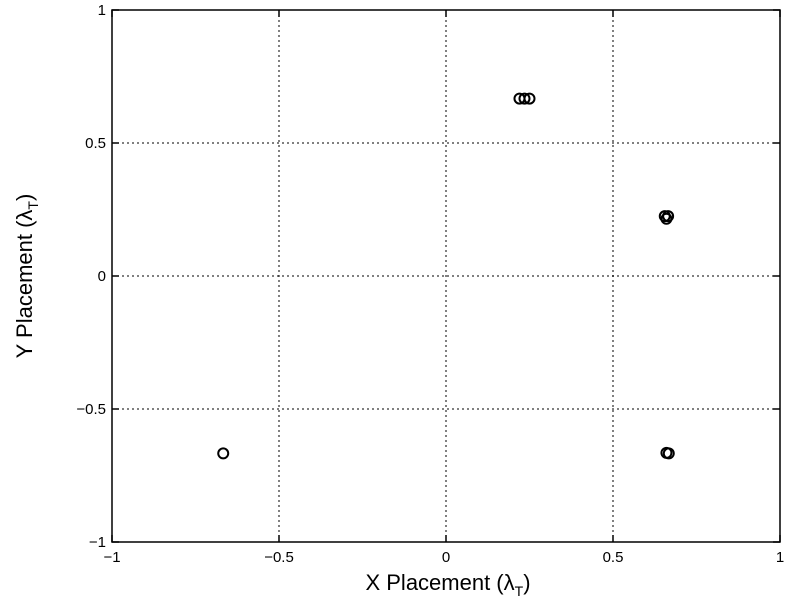 The width and height of the screenshot is (785, 601). I want to click on y-tick-label: 0, so click(102, 276).